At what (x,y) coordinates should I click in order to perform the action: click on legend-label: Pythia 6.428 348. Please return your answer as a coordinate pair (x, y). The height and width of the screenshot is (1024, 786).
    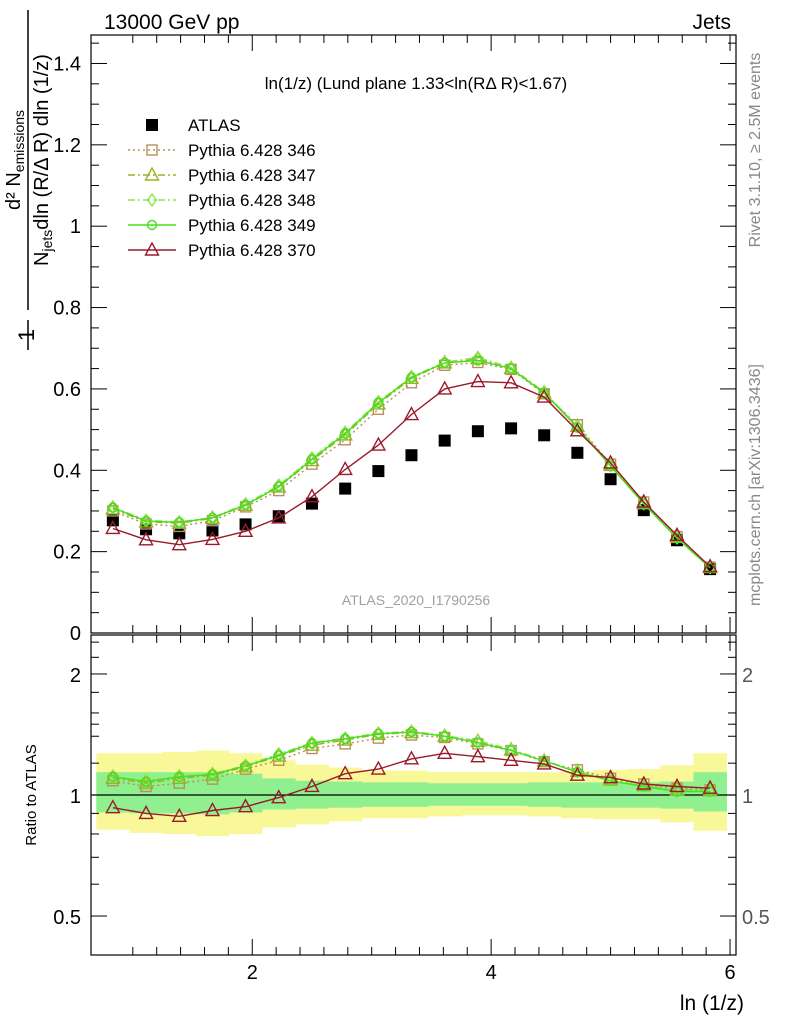
    Looking at the image, I should click on (252, 200).